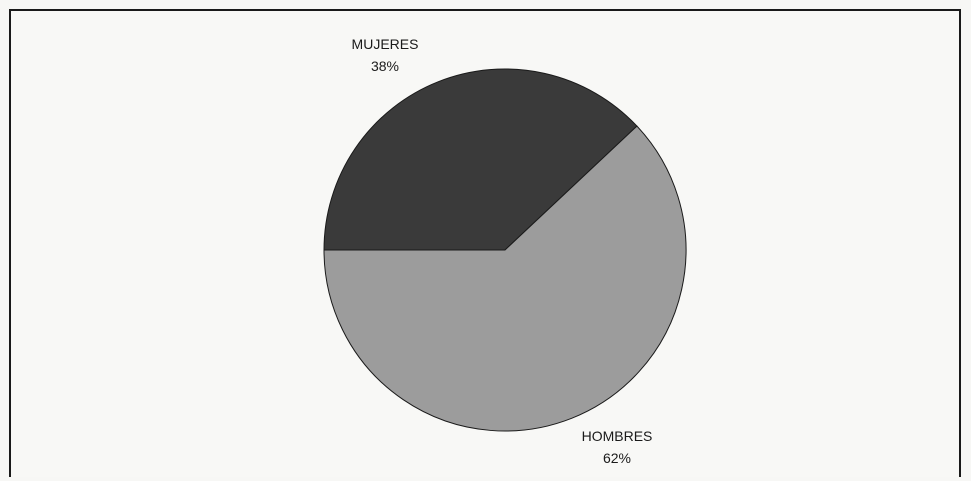  Describe the element at coordinates (617, 458) in the screenshot. I see `slice-value-hombres: 62%` at that location.